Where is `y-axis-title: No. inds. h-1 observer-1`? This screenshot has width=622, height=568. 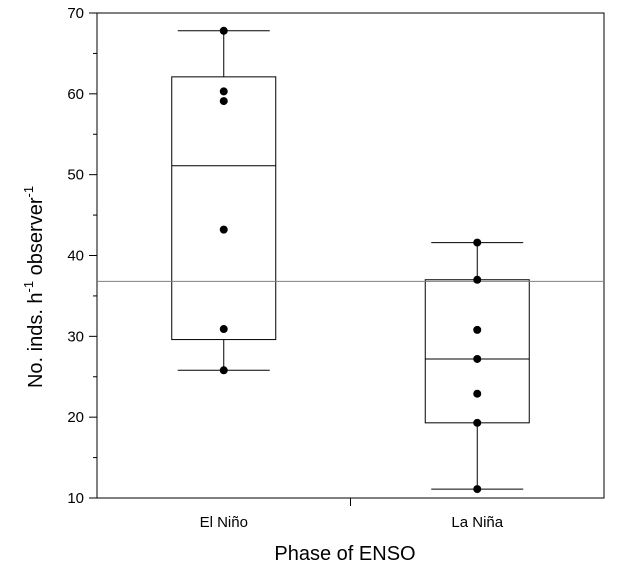 y-axis-title: No. inds. h-1 observer-1 is located at coordinates (34, 287).